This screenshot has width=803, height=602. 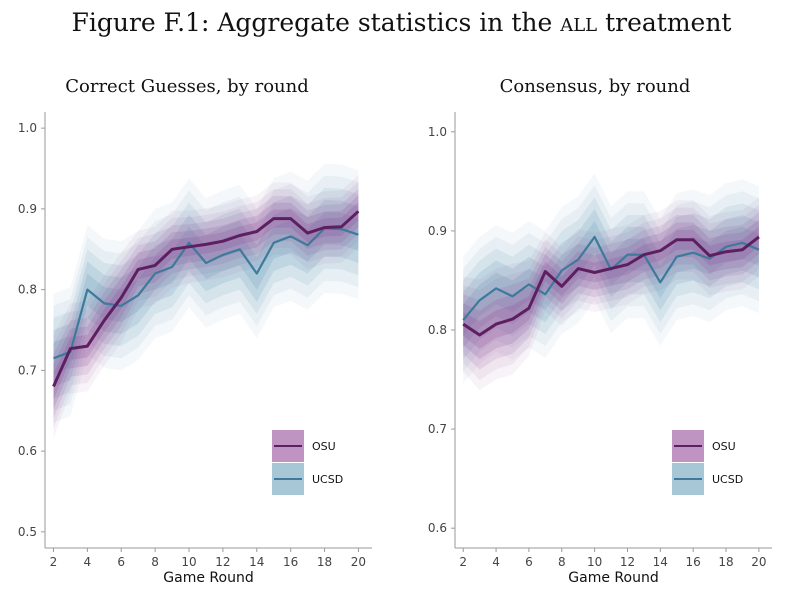 What do you see at coordinates (316, 22) in the screenshot?
I see `figure-title-prefix: Figure F.1: Aggregate statistics in the` at bounding box center [316, 22].